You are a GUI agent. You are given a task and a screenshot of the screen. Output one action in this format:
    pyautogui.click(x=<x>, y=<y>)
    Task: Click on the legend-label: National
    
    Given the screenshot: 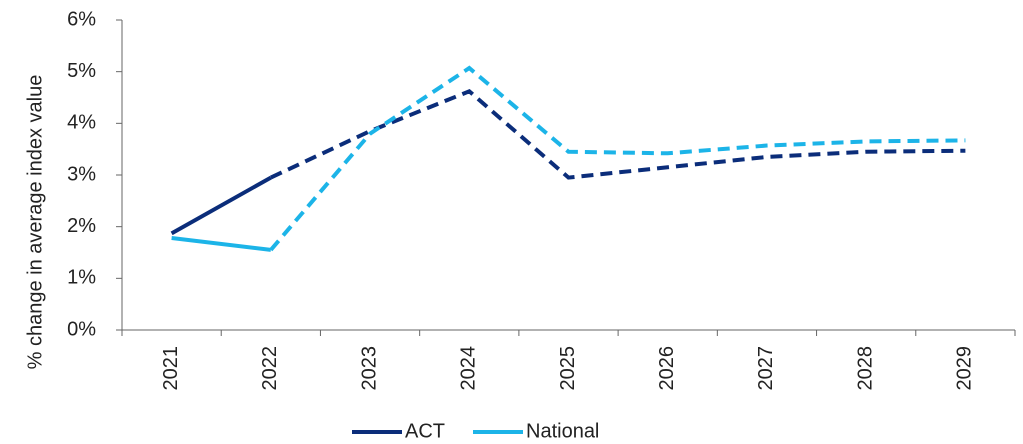 What is the action you would take?
    pyautogui.click(x=562, y=431)
    